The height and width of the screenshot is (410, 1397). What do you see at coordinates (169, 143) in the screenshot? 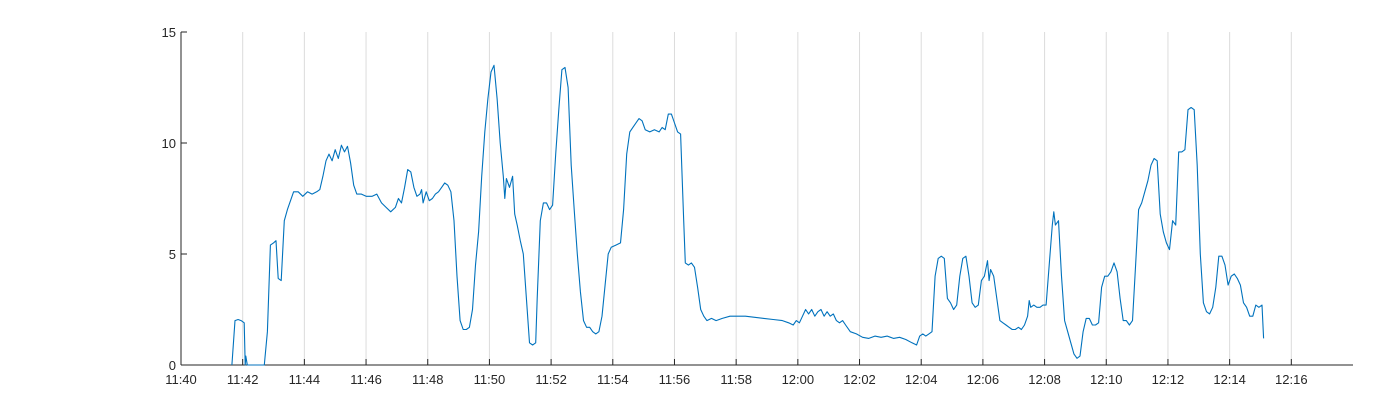
I see `y-tick-label: 10` at bounding box center [169, 143].